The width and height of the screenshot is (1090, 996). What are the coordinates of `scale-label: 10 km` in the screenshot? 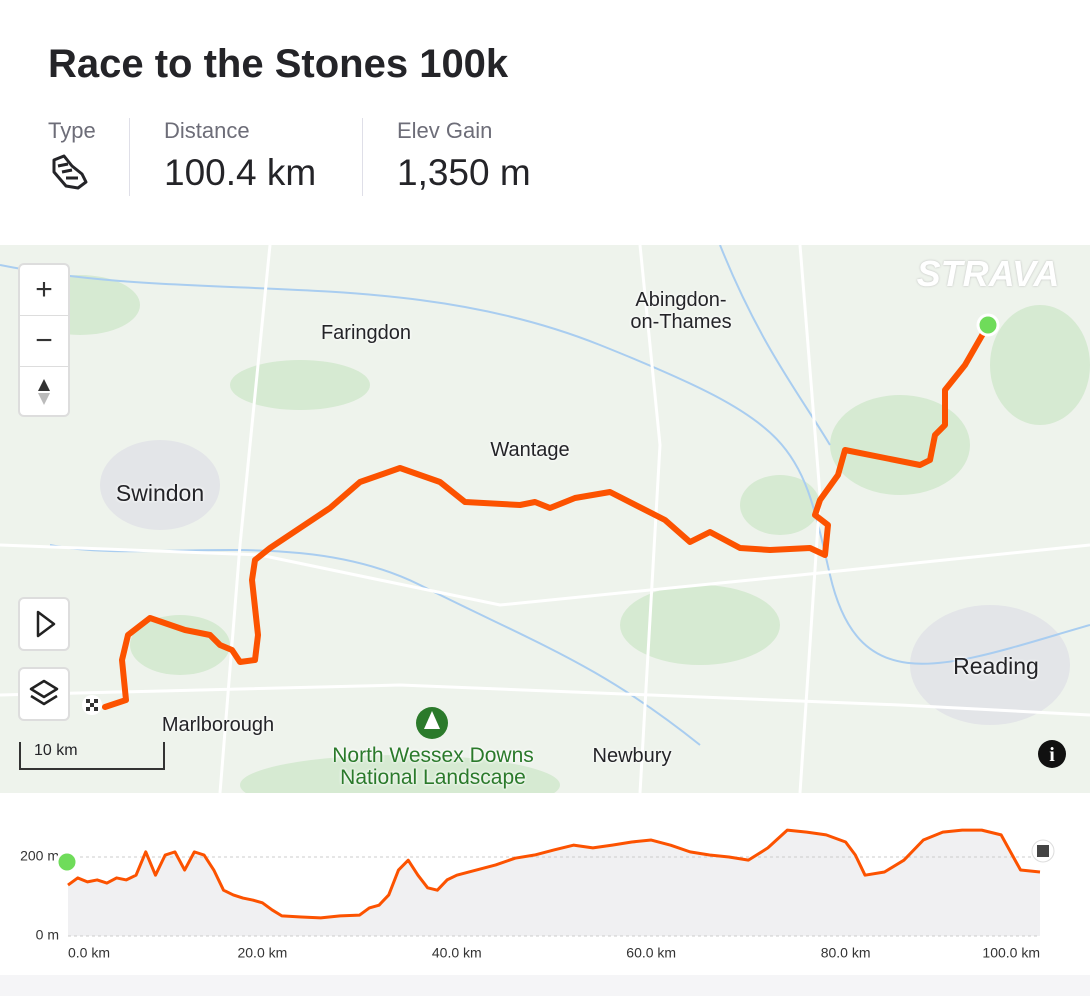 It's located at (56, 750).